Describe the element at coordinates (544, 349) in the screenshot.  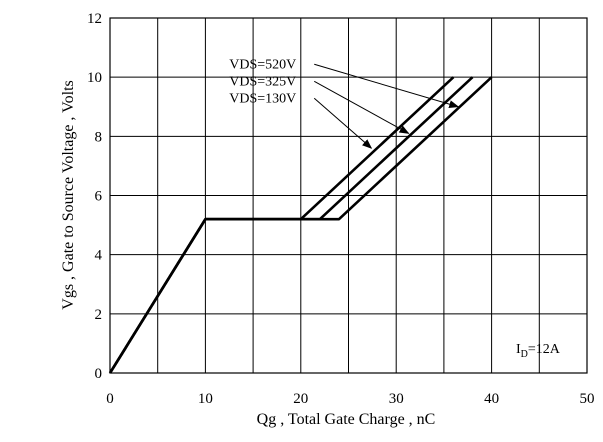
I see `note-rest: =12A` at that location.